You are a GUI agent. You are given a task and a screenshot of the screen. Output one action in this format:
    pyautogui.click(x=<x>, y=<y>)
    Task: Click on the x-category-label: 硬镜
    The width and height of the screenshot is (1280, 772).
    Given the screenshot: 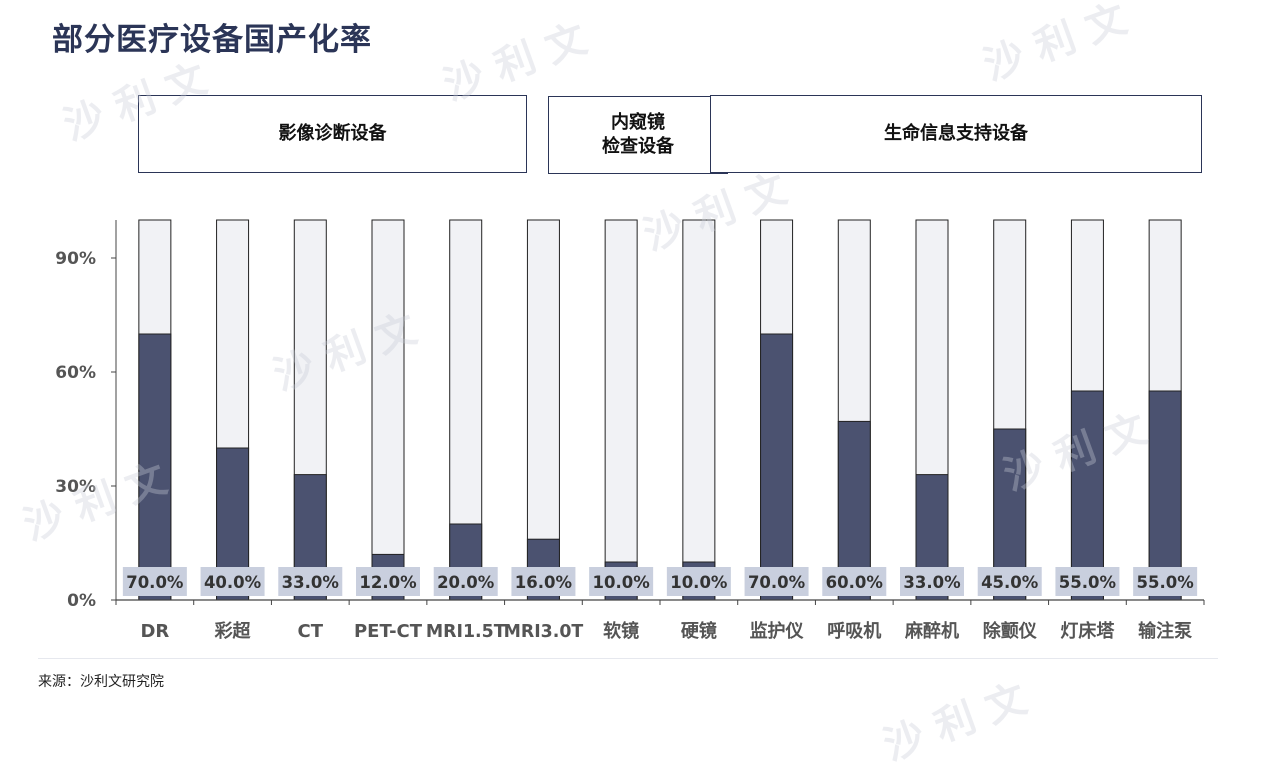 What is the action you would take?
    pyautogui.click(x=699, y=631)
    